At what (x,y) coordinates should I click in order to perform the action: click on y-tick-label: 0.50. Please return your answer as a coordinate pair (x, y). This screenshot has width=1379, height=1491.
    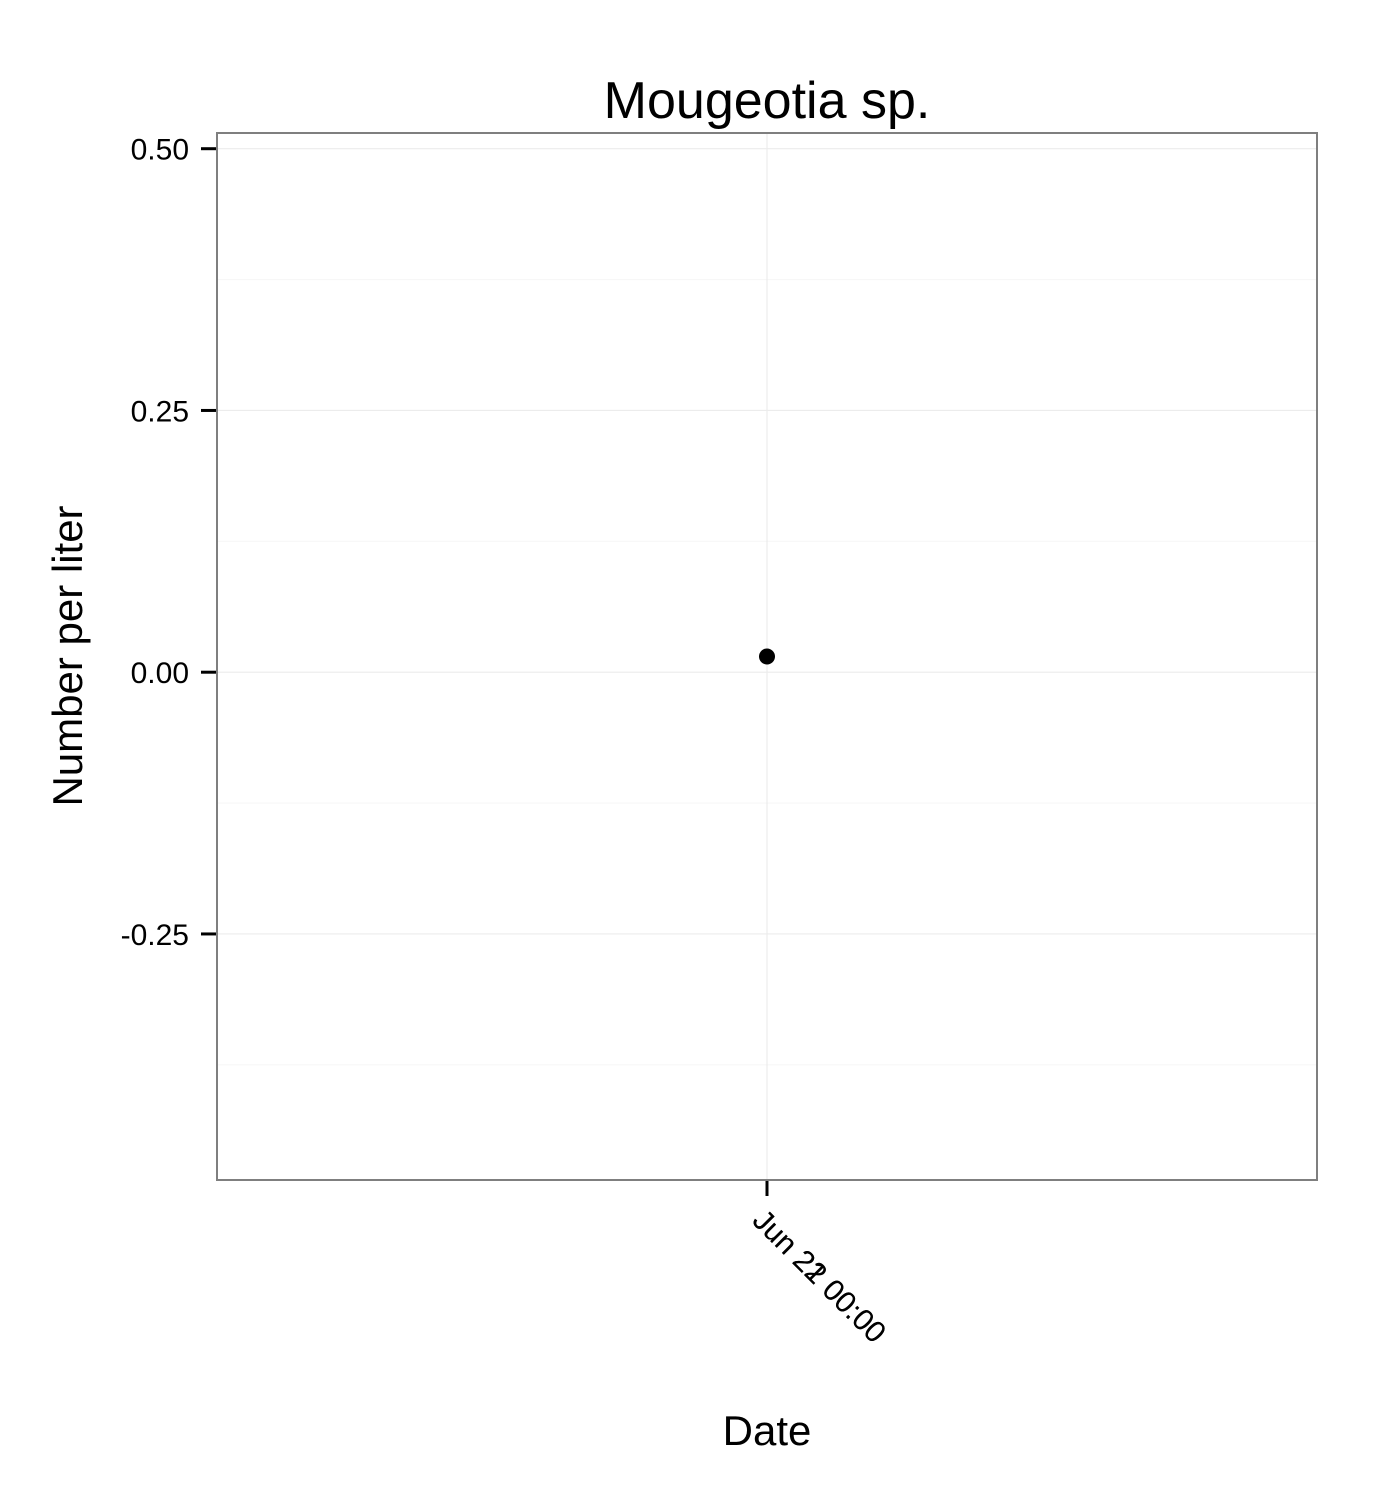
    Looking at the image, I should click on (160, 150).